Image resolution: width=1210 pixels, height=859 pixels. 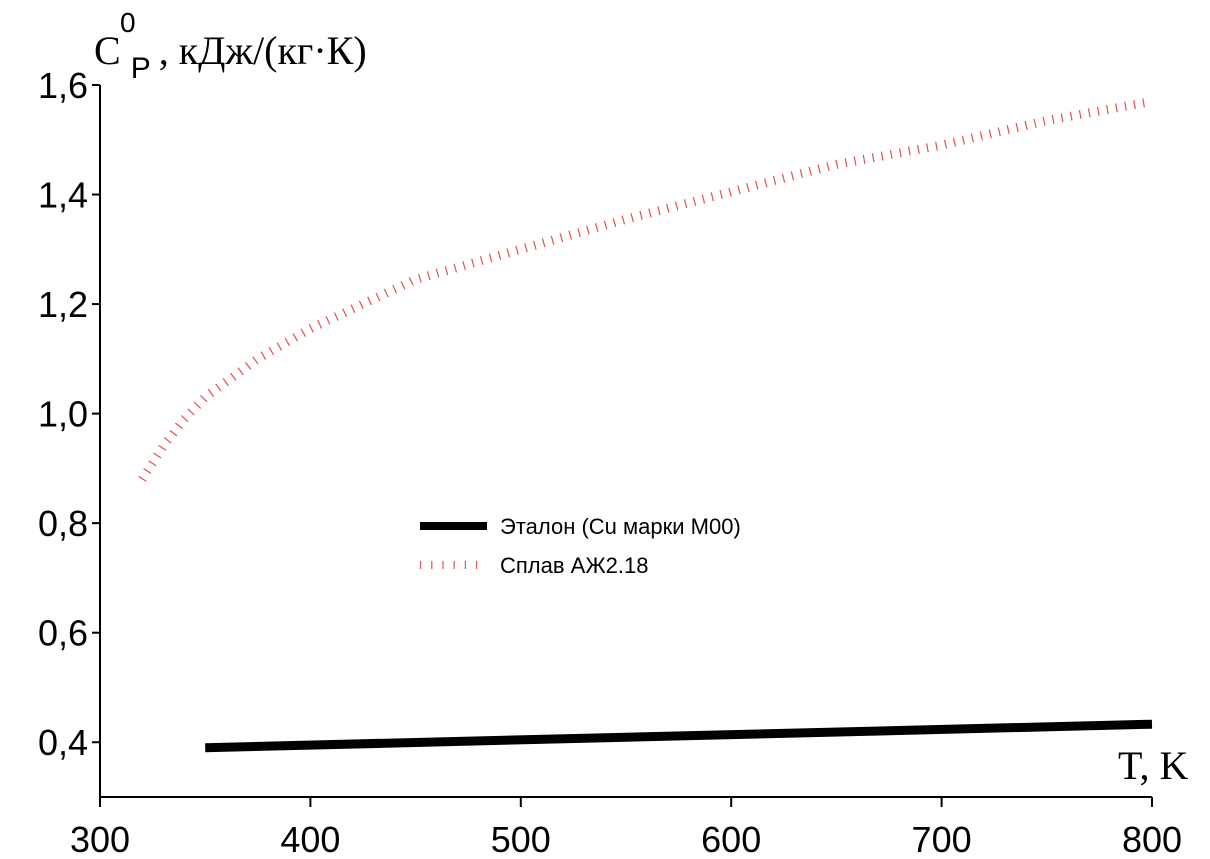 What do you see at coordinates (63, 414) in the screenshot?
I see `y-tick-label: 1,0` at bounding box center [63, 414].